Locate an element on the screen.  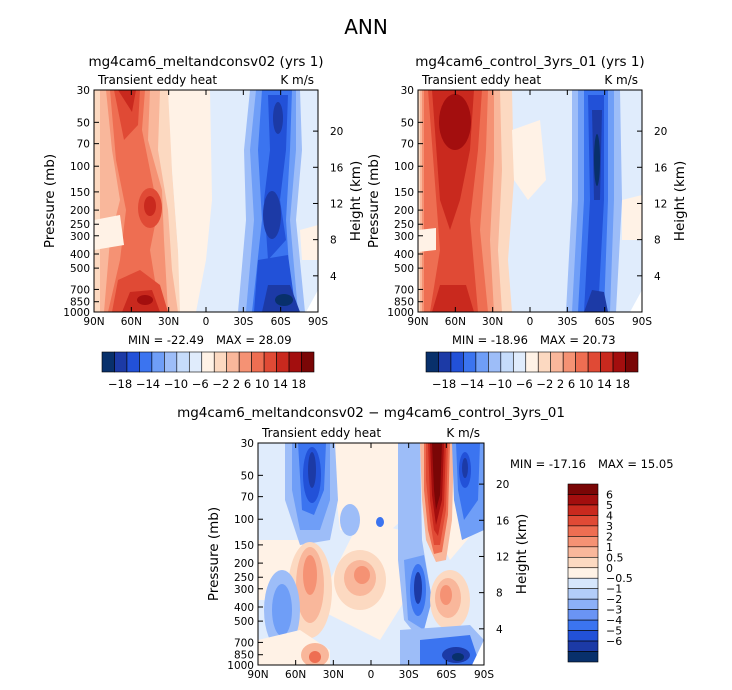
colorbar-level-label: −2 is located at coordinates (614, 599).